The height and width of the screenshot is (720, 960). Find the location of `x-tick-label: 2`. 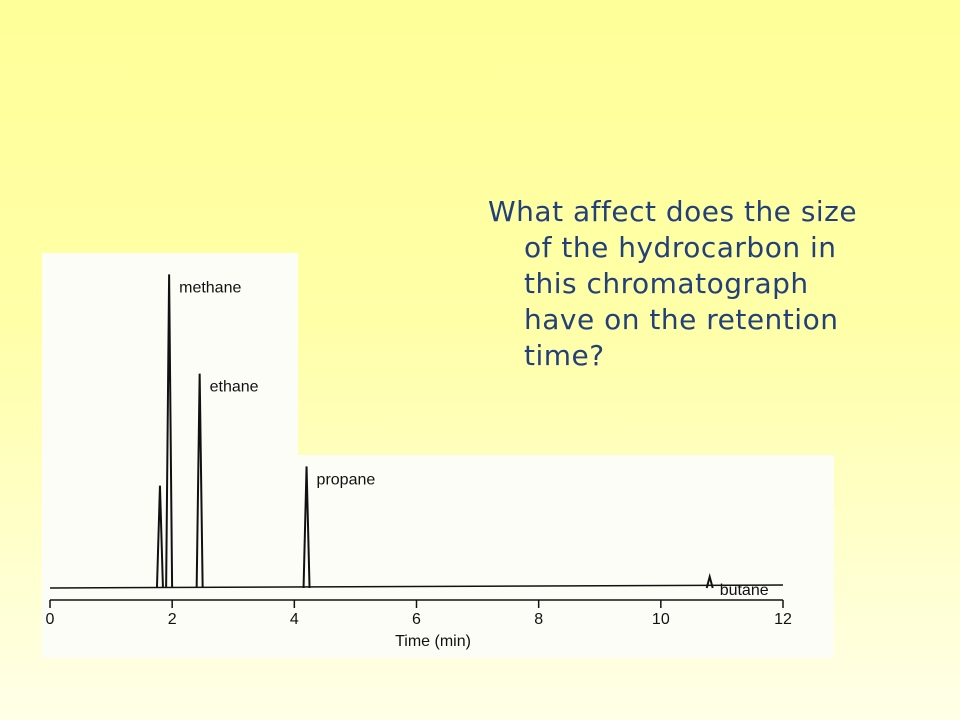

x-tick-label: 2 is located at coordinates (172, 619).